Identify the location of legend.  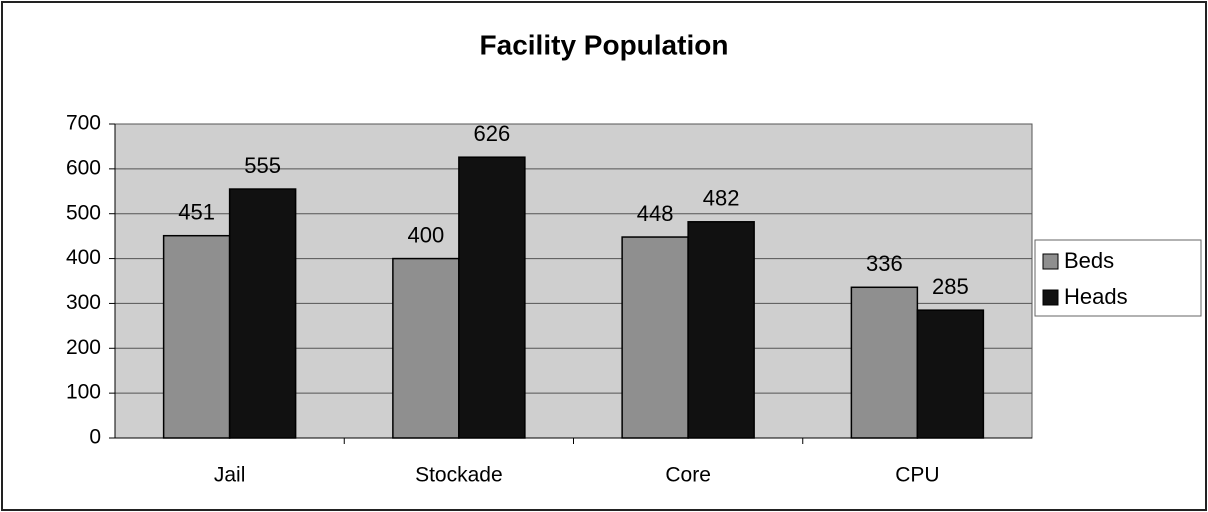
(1118, 278).